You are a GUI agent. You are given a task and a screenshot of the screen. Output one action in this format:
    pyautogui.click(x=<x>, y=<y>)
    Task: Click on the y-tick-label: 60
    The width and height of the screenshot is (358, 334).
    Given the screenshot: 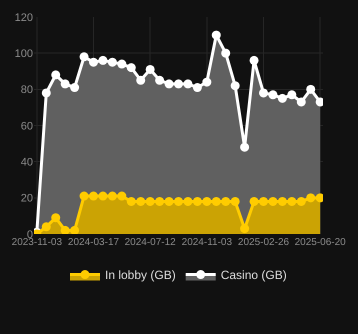 What is the action you would take?
    pyautogui.click(x=26, y=126)
    